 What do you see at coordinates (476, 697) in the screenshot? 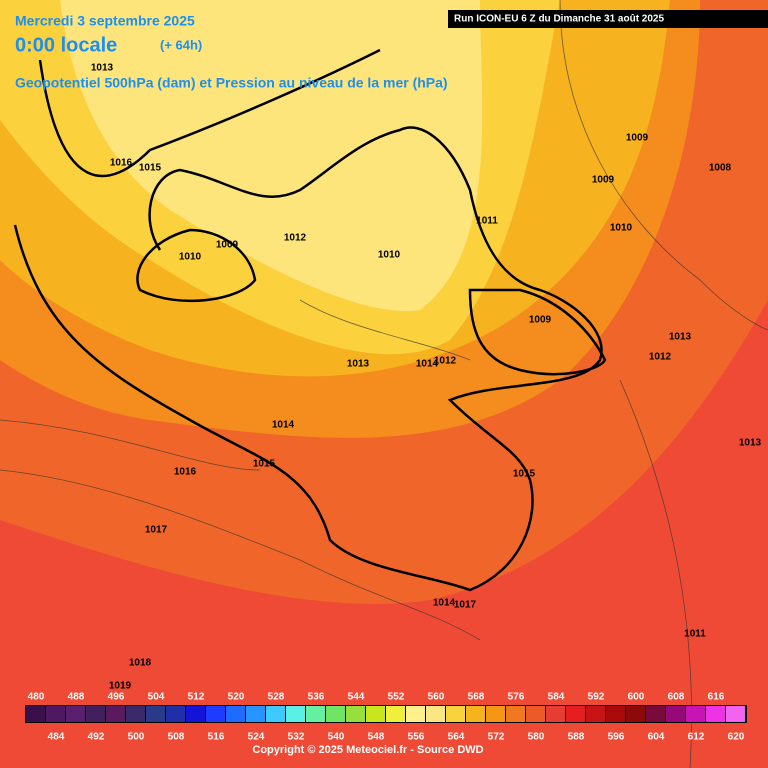
I see `scale-label: 568` at bounding box center [476, 697].